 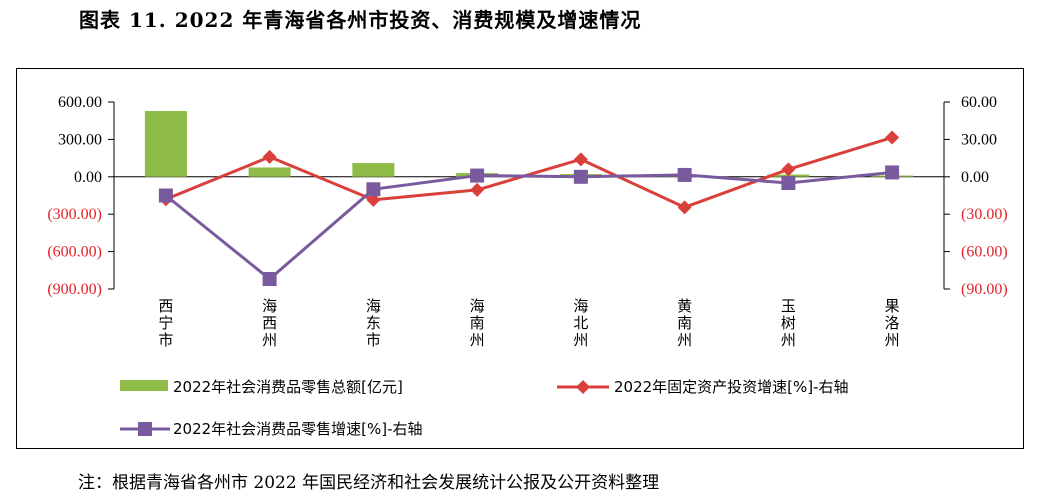 What do you see at coordinates (580, 323) in the screenshot?
I see `category-label: 海北州` at bounding box center [580, 323].